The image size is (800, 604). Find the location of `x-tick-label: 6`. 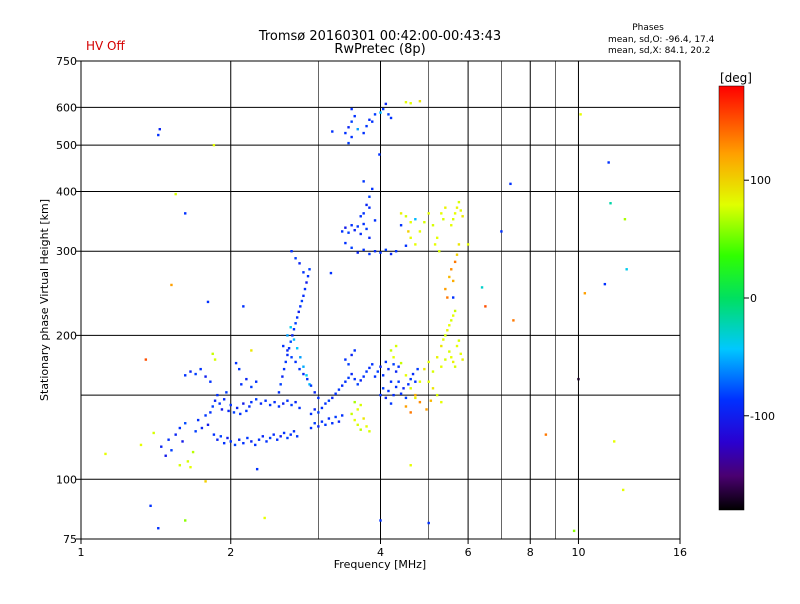

x-tick-label: 6 is located at coordinates (468, 552).